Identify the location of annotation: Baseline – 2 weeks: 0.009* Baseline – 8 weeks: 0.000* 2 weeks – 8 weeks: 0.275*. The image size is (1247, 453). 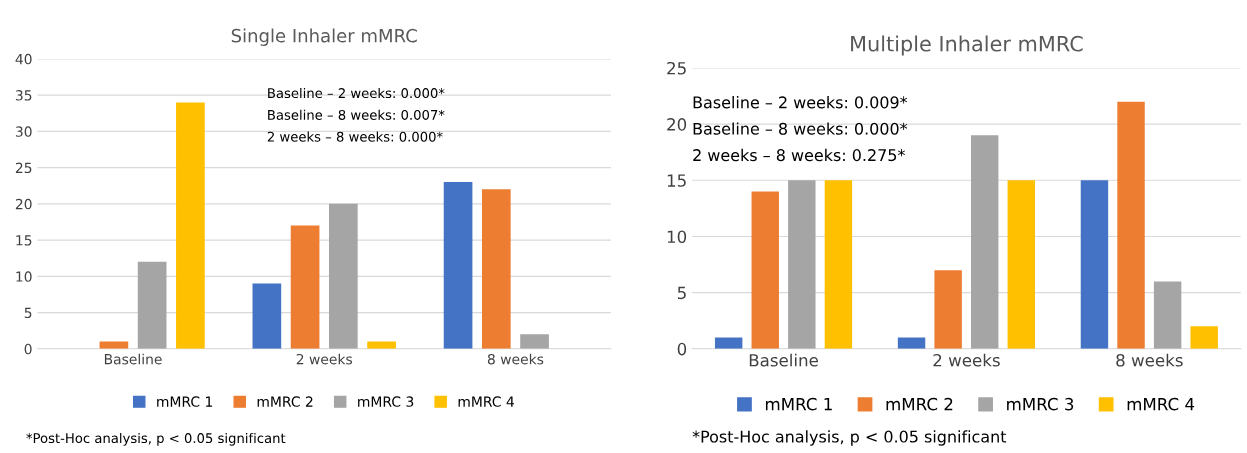
(800, 129).